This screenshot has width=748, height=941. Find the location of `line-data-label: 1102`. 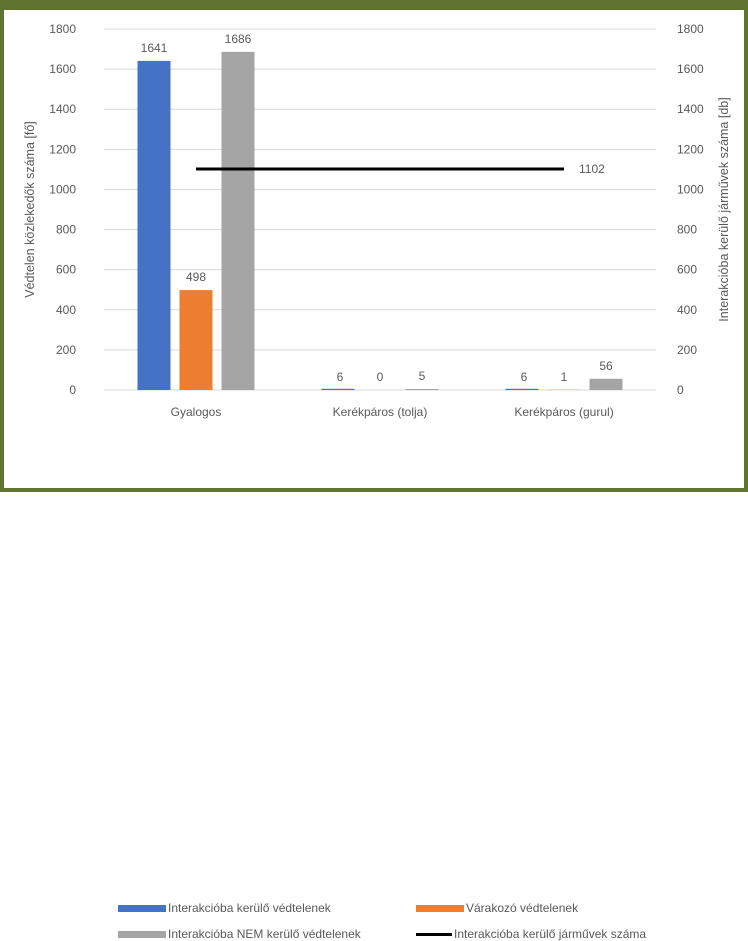

line-data-label: 1102 is located at coordinates (592, 169).